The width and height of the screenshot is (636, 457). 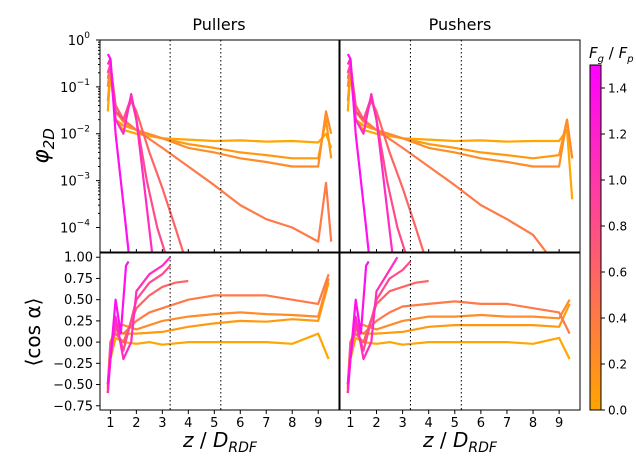 I want to click on bottom-y-tick-label: 0.25, so click(x=78, y=321).